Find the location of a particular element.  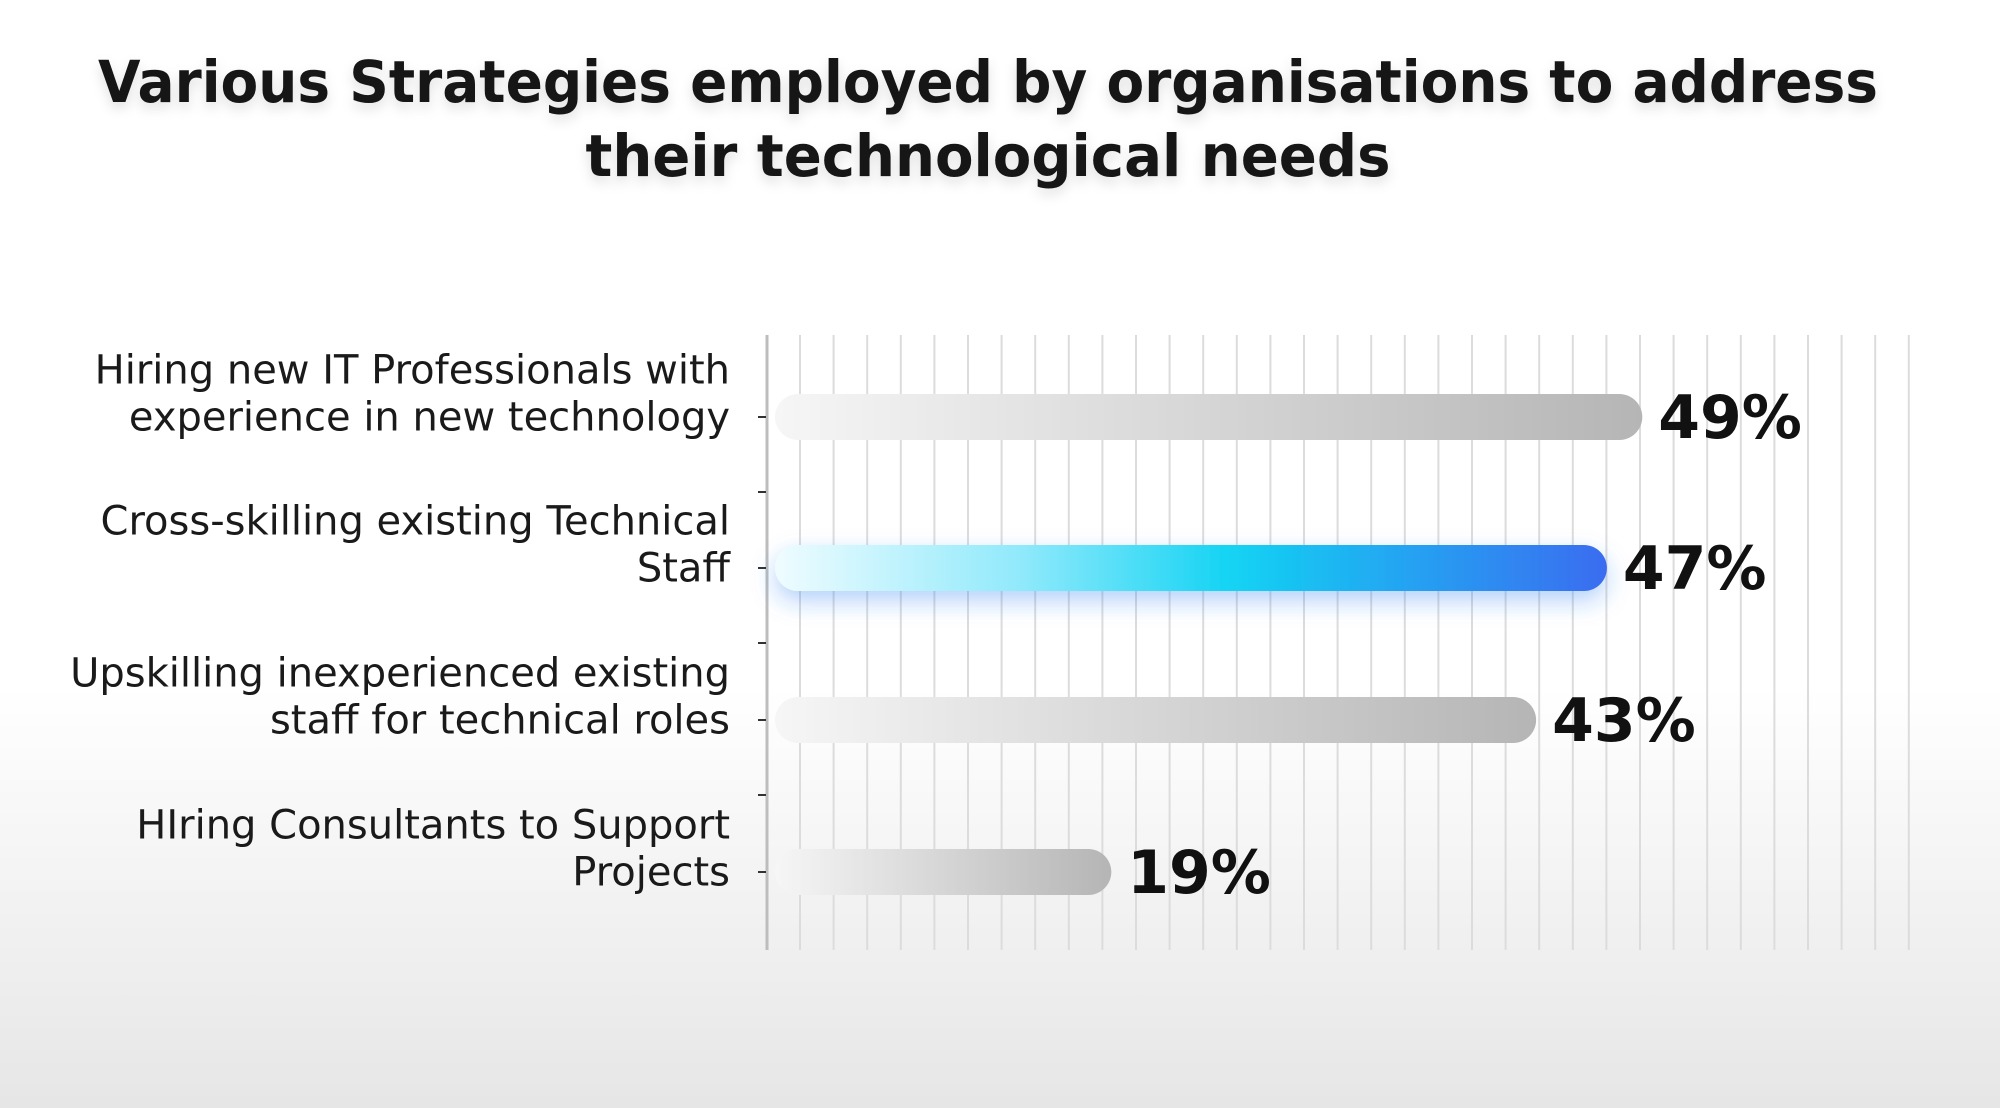

category-label: Upskilling inexperienced existing is located at coordinates (400, 674).